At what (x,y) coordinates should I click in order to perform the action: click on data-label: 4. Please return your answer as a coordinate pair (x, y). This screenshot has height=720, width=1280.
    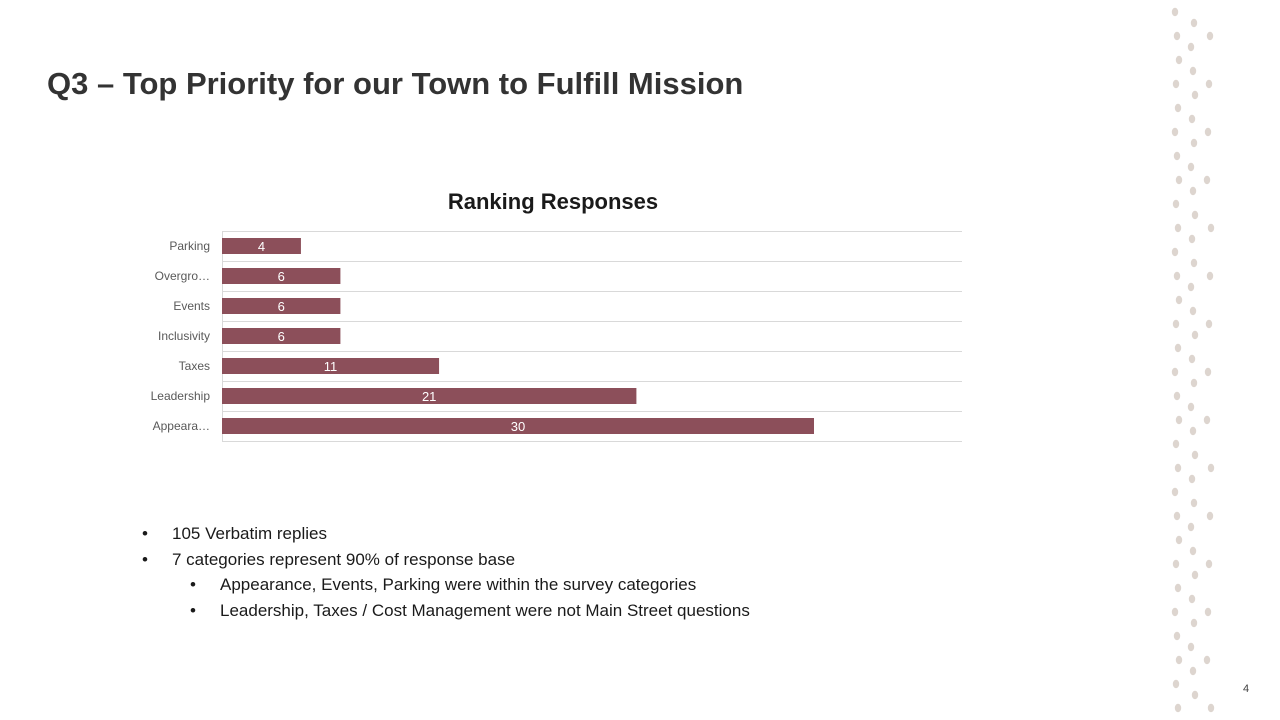
    Looking at the image, I should click on (261, 246).